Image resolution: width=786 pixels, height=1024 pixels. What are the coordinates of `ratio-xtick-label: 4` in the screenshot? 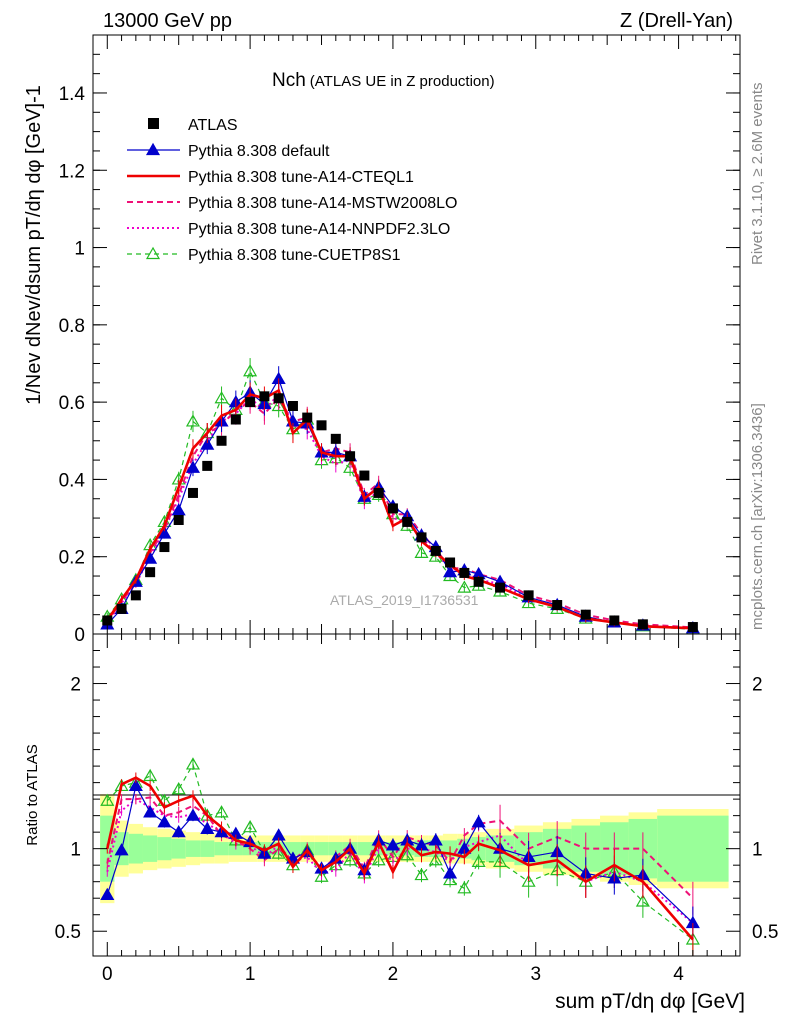 It's located at (678, 974).